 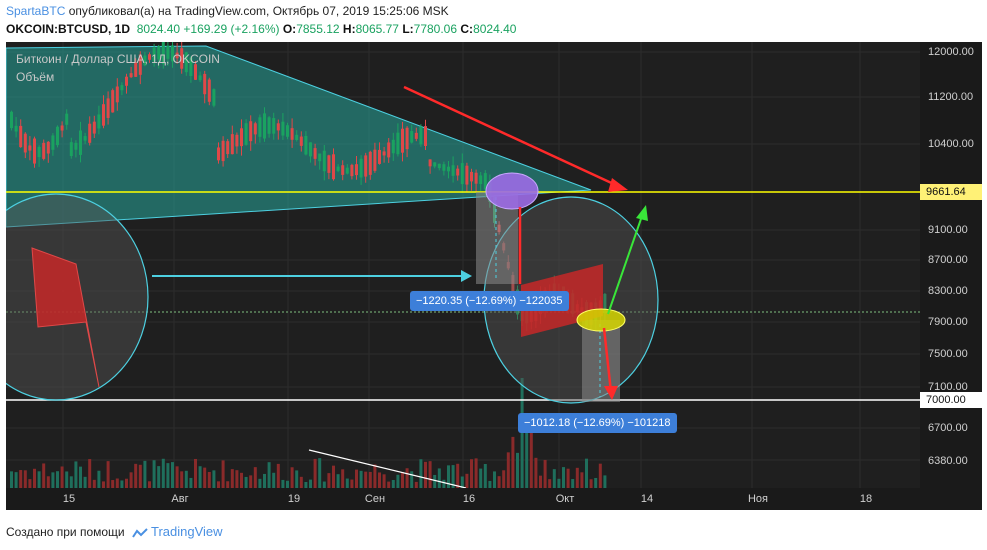 What do you see at coordinates (36, 11) in the screenshot?
I see `publisher-link: SpartaBTC` at bounding box center [36, 11].